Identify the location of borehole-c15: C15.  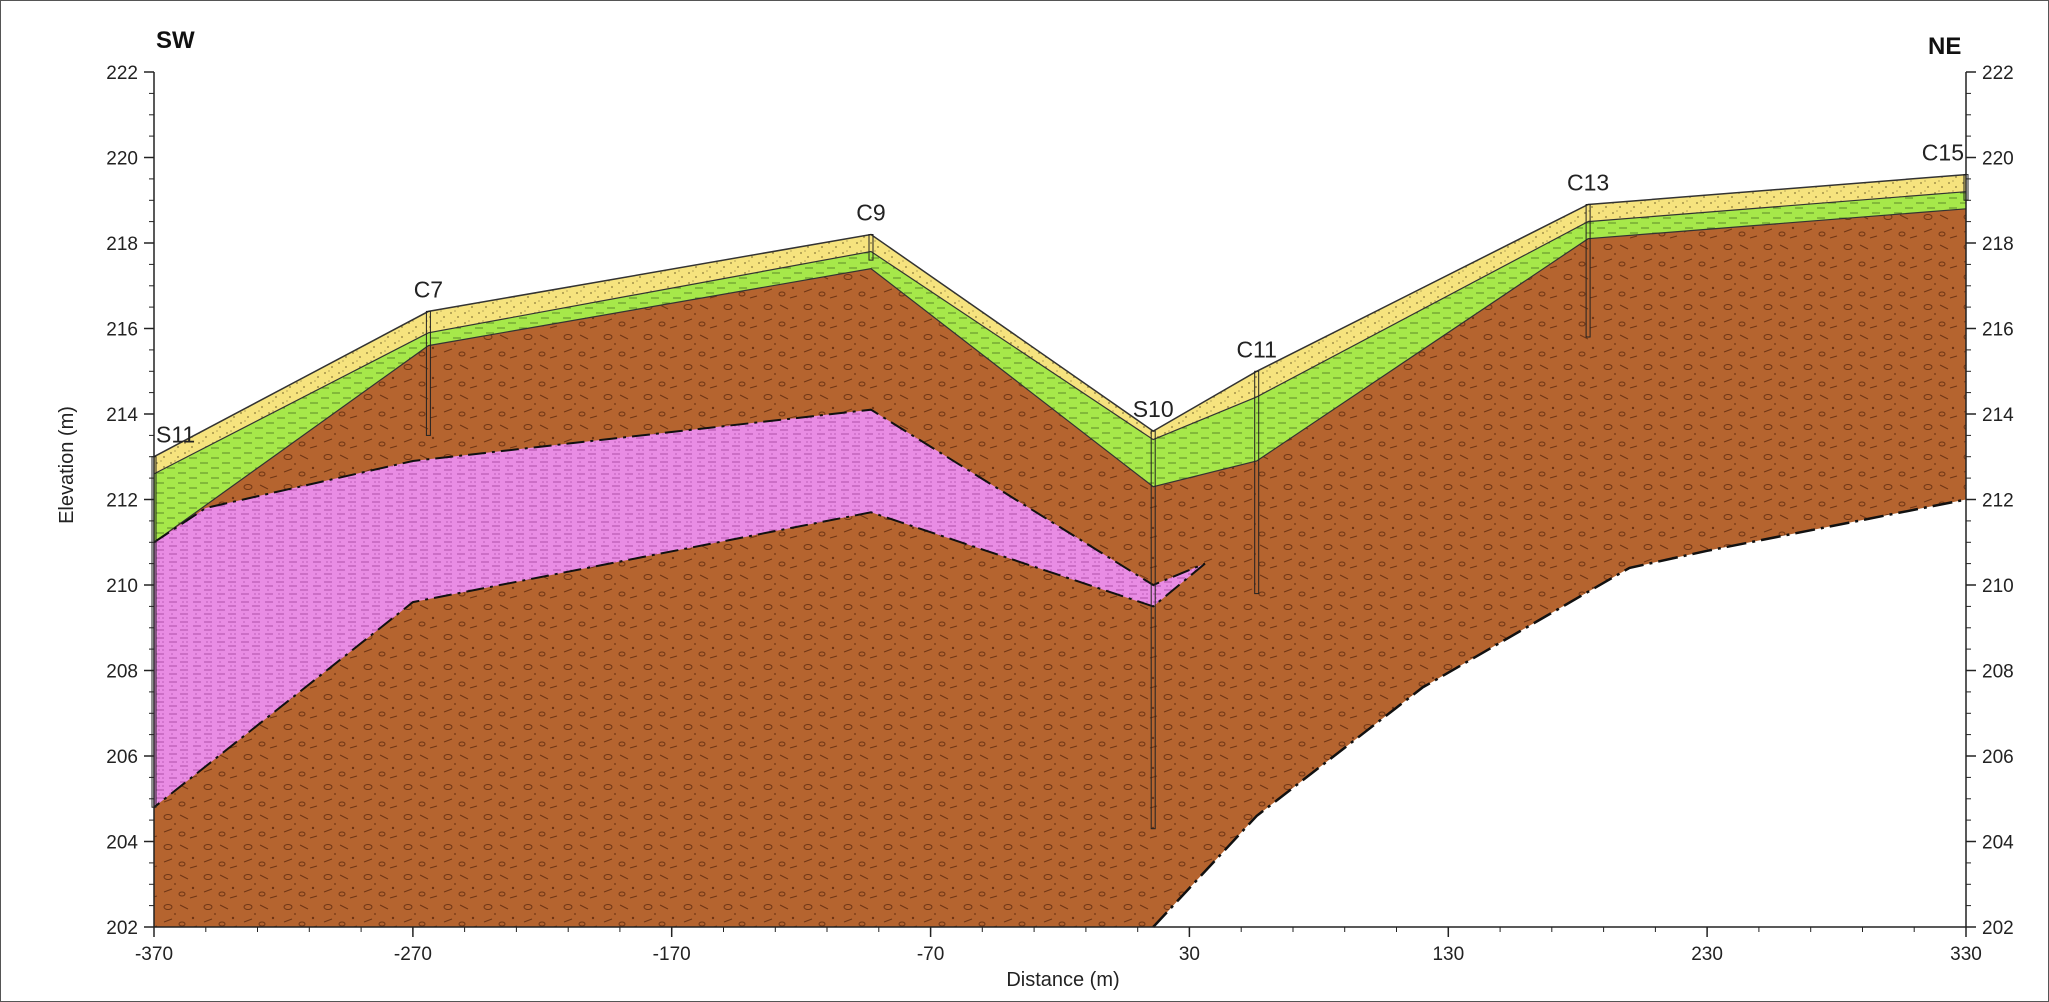
(1945, 170).